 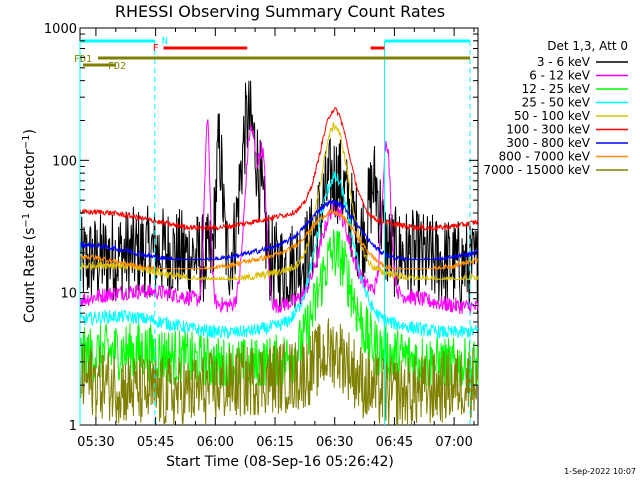 I want to click on y-tick-label-3: 1000, so click(x=60, y=29).